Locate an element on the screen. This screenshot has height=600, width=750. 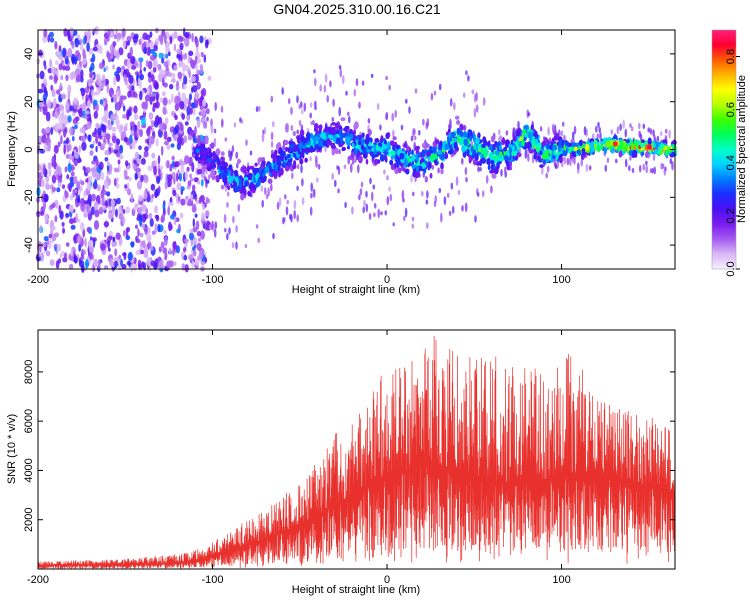
snr-ylabel: SNR (10 * v/v) is located at coordinates (12, 449).